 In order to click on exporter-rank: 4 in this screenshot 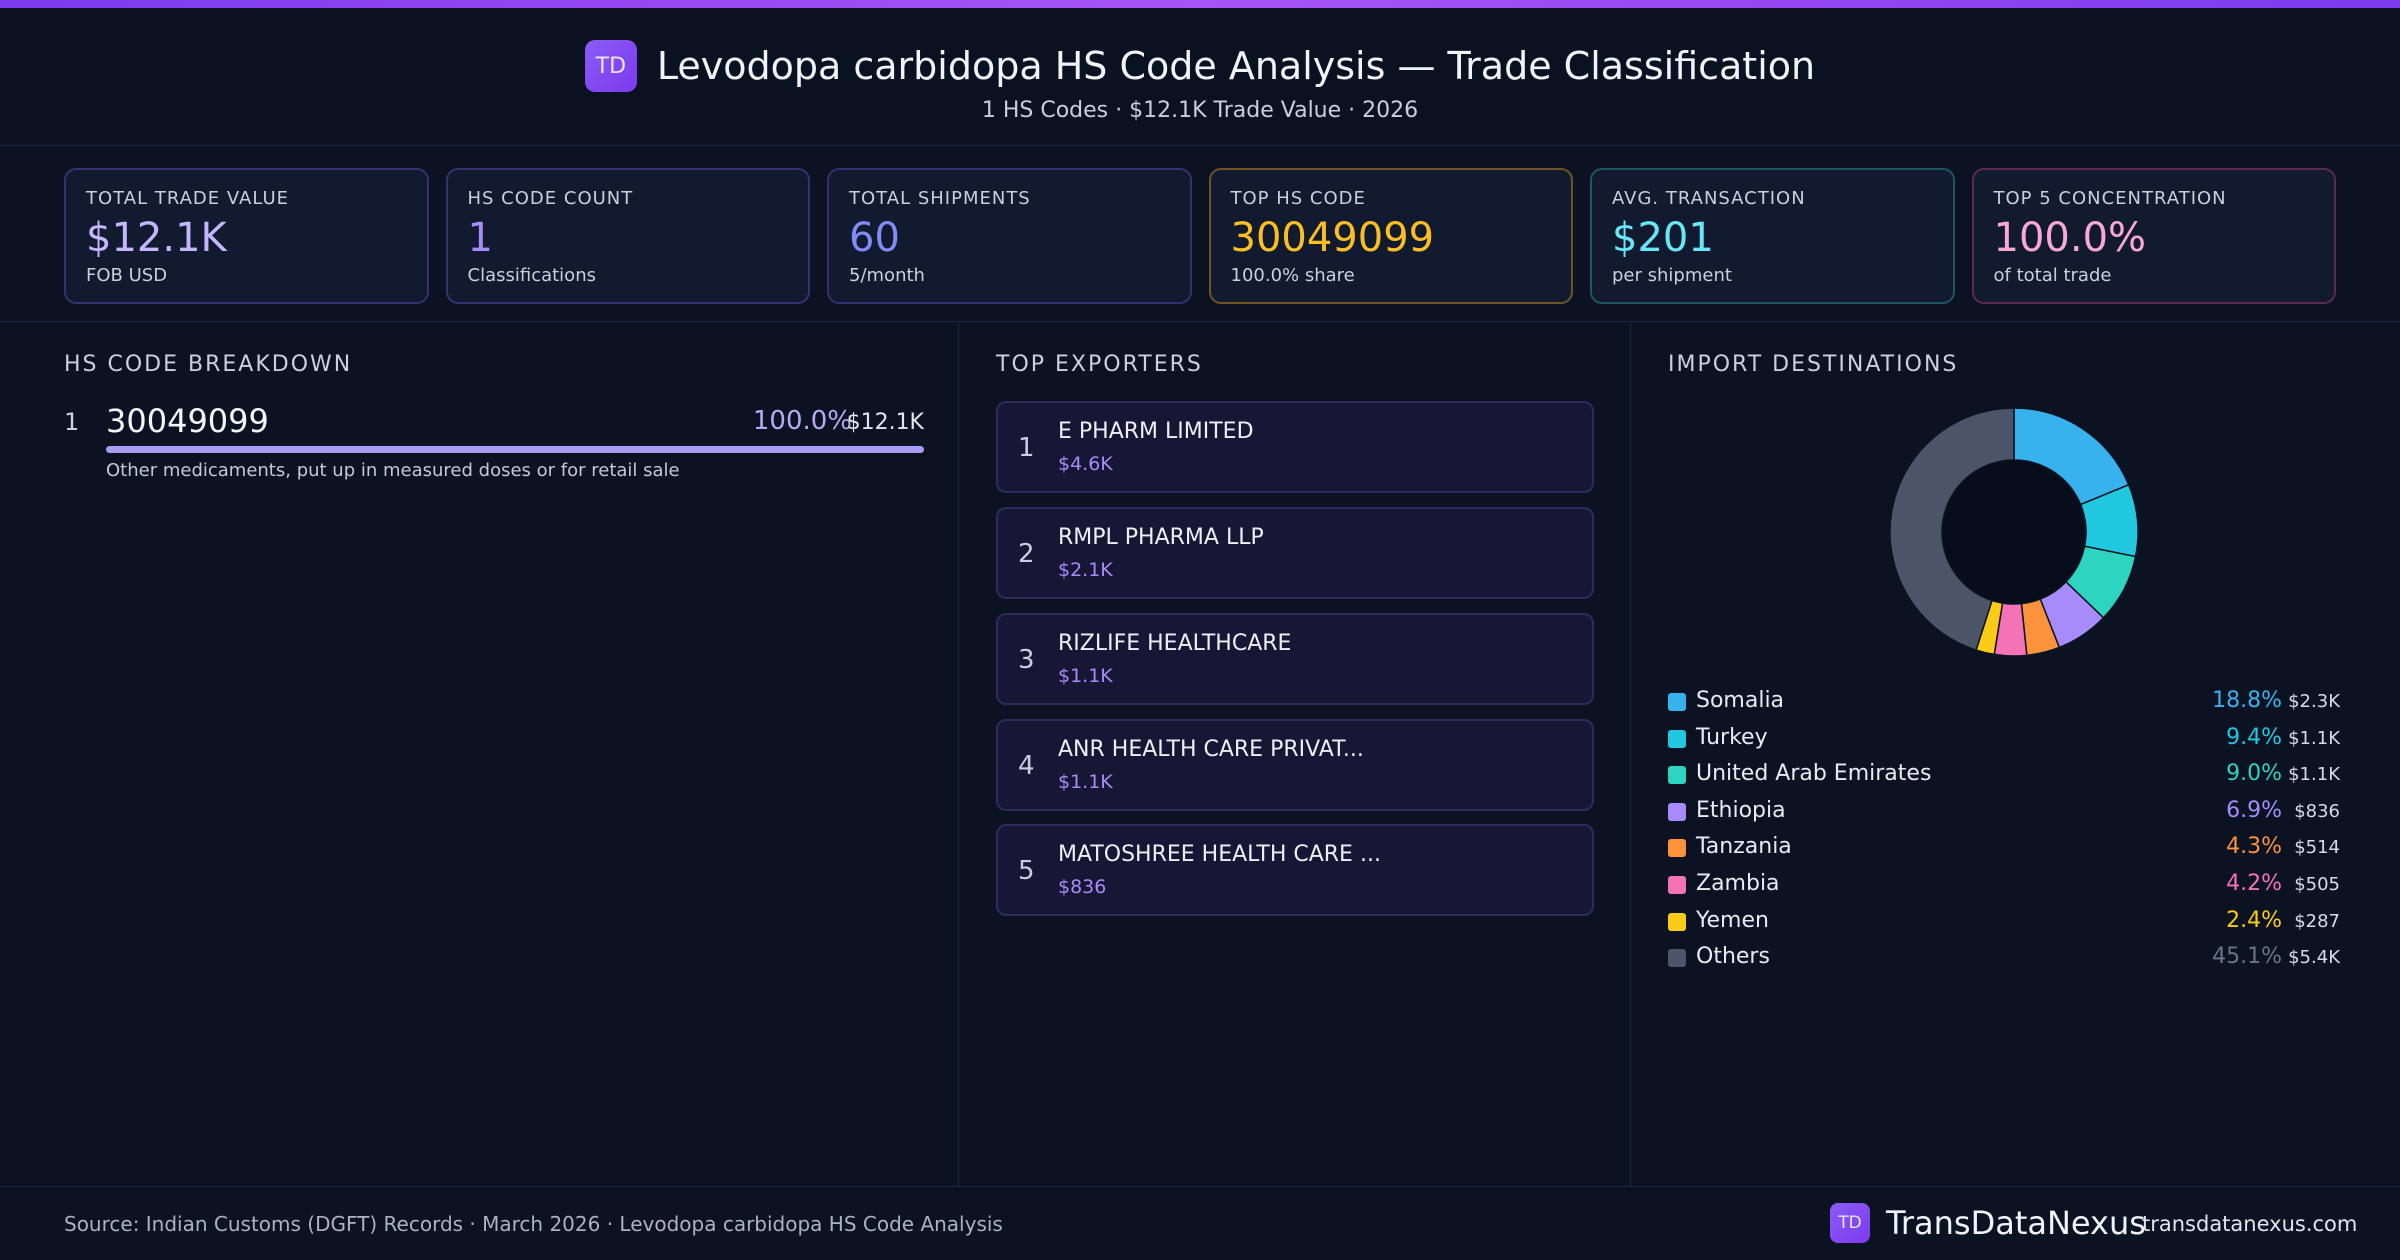, I will do `click(1026, 766)`.